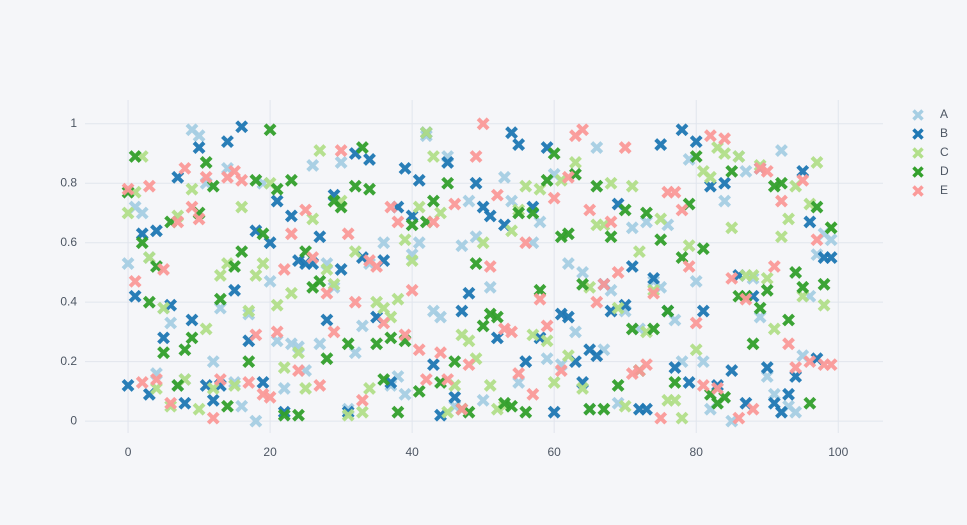  I want to click on legend-label: D, so click(944, 171).